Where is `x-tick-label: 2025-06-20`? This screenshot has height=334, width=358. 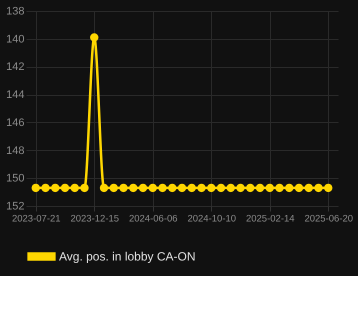
x-tick-label: 2025-06-20 is located at coordinates (329, 219).